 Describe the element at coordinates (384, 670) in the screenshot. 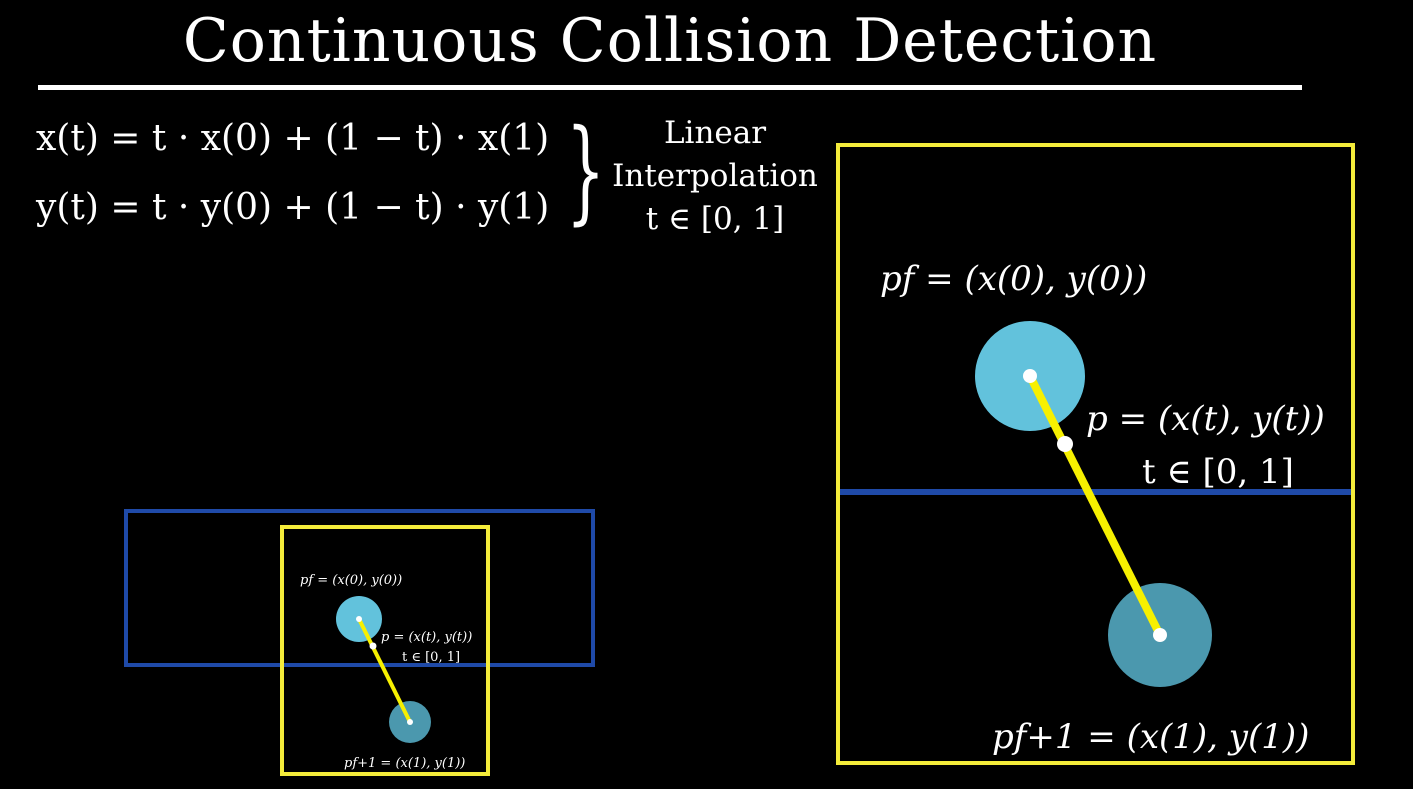

I see `overview-path-line` at that location.